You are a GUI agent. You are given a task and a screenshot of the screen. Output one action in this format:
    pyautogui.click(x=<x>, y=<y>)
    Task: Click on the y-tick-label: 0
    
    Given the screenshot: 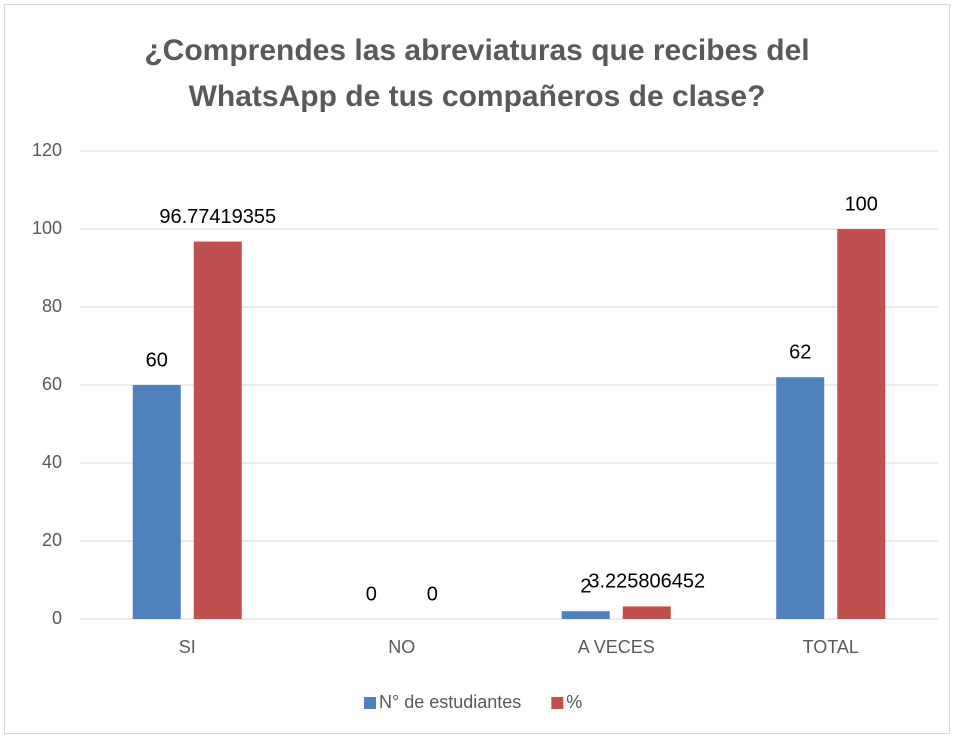 What is the action you would take?
    pyautogui.click(x=57, y=618)
    